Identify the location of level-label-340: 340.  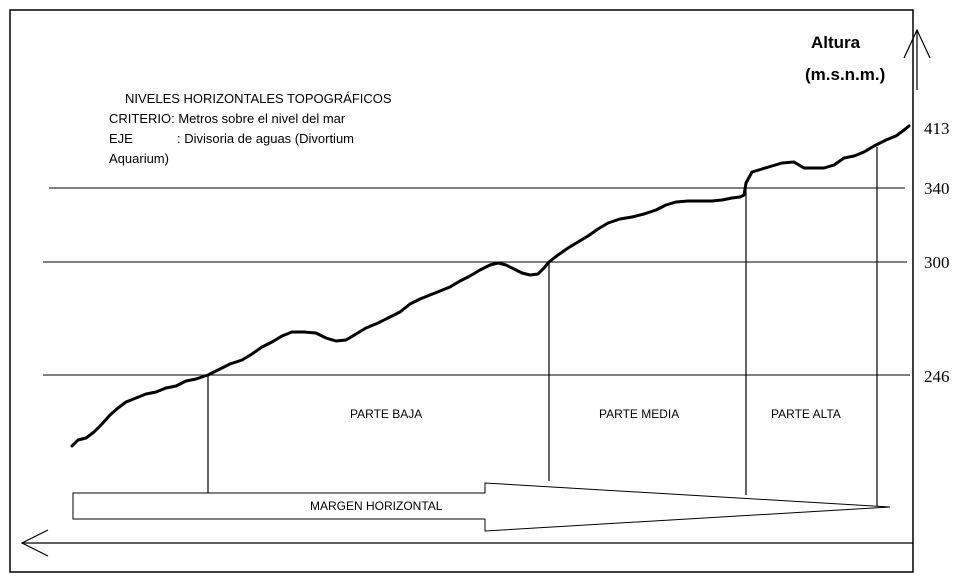
(937, 188).